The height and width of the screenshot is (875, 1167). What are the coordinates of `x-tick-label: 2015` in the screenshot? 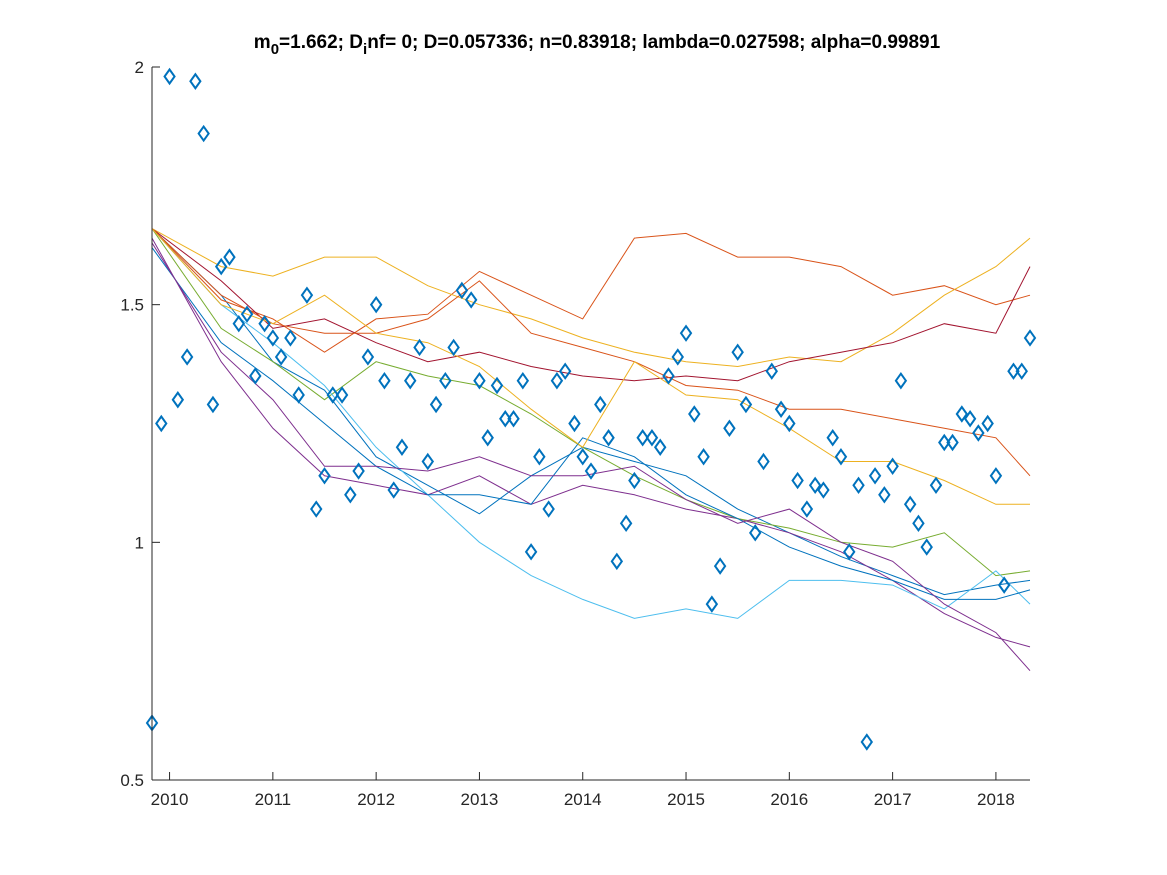 It's located at (686, 799).